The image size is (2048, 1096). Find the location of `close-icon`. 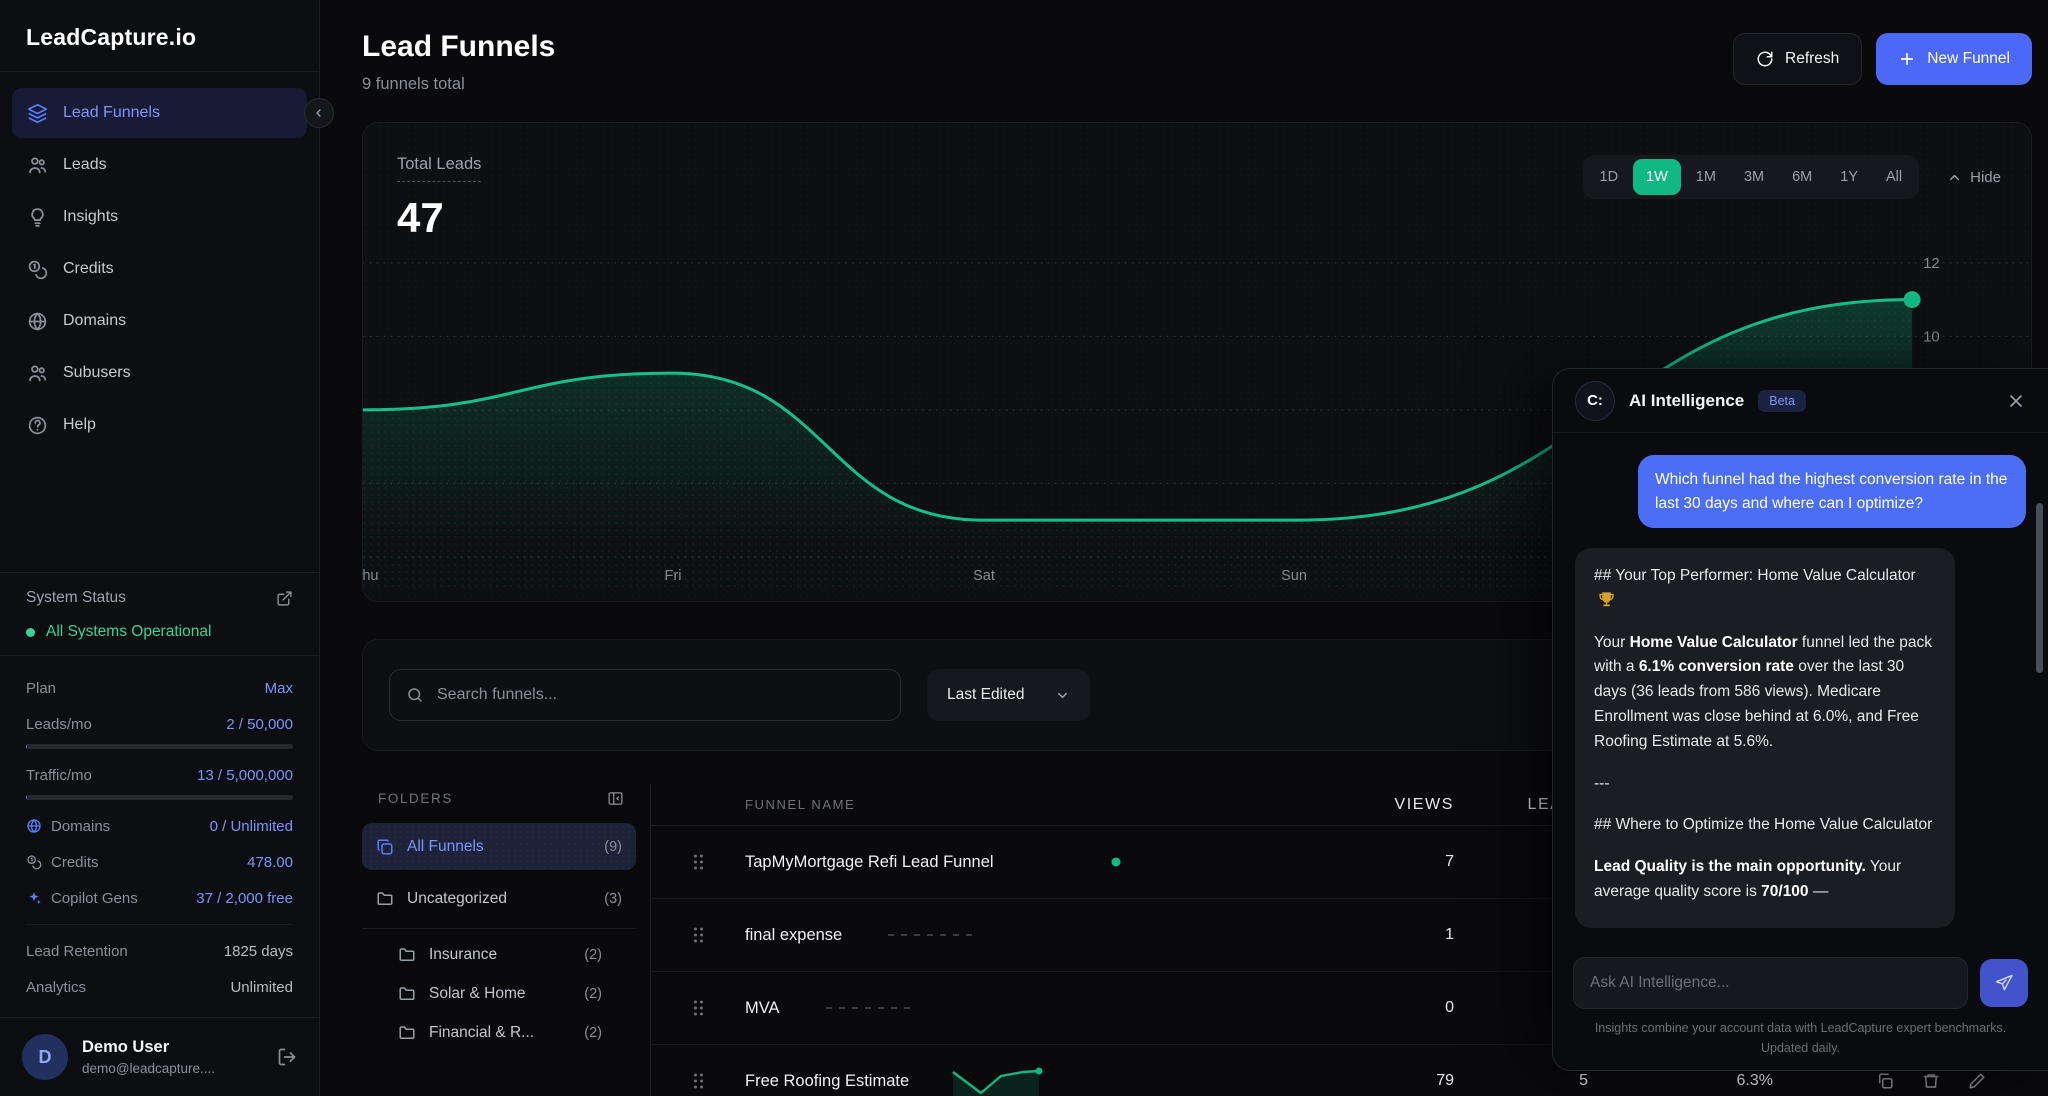

close-icon is located at coordinates (2016, 401).